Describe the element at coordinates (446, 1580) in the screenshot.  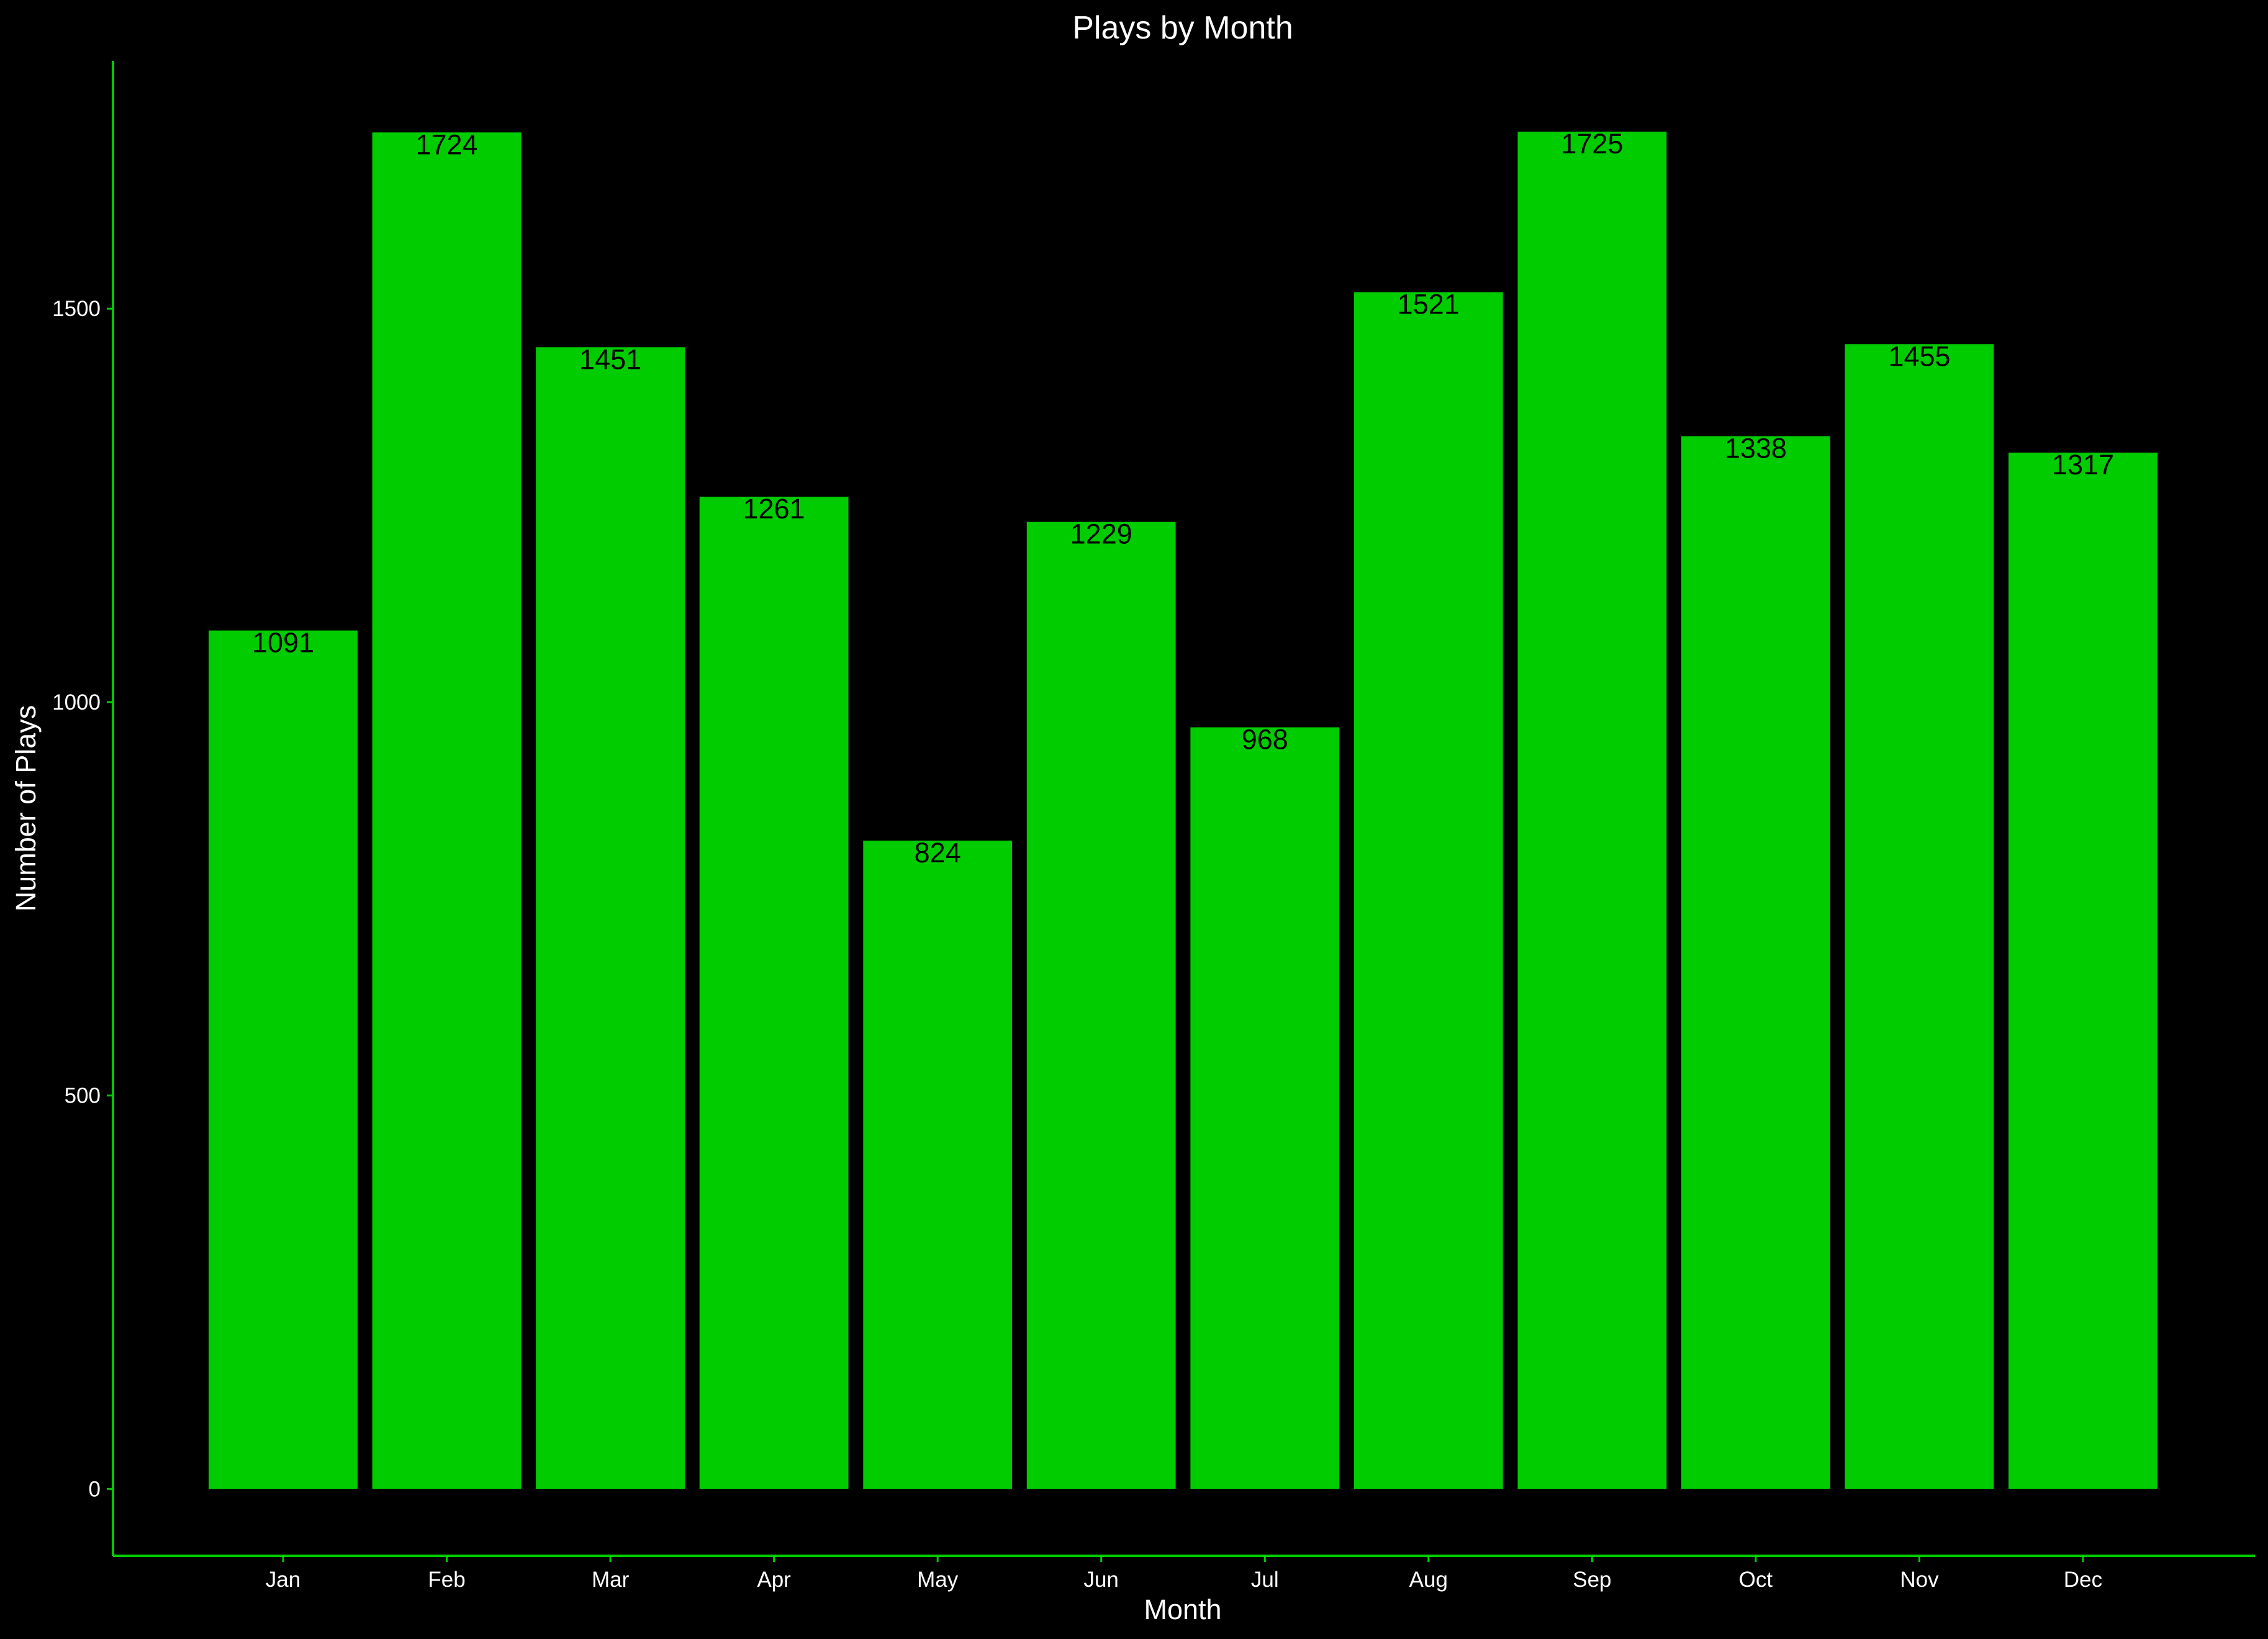
I see `x-tick-label: Feb` at that location.